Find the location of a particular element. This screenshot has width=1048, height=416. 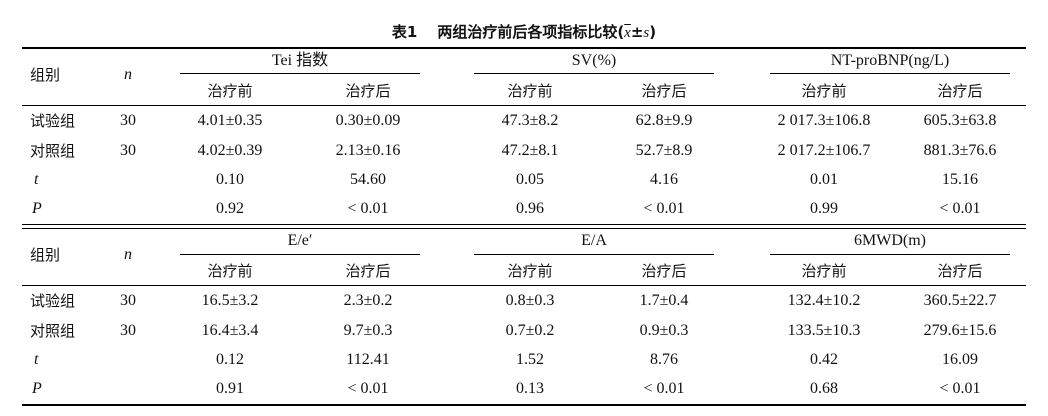

table-cell: 0.92 is located at coordinates (230, 208).